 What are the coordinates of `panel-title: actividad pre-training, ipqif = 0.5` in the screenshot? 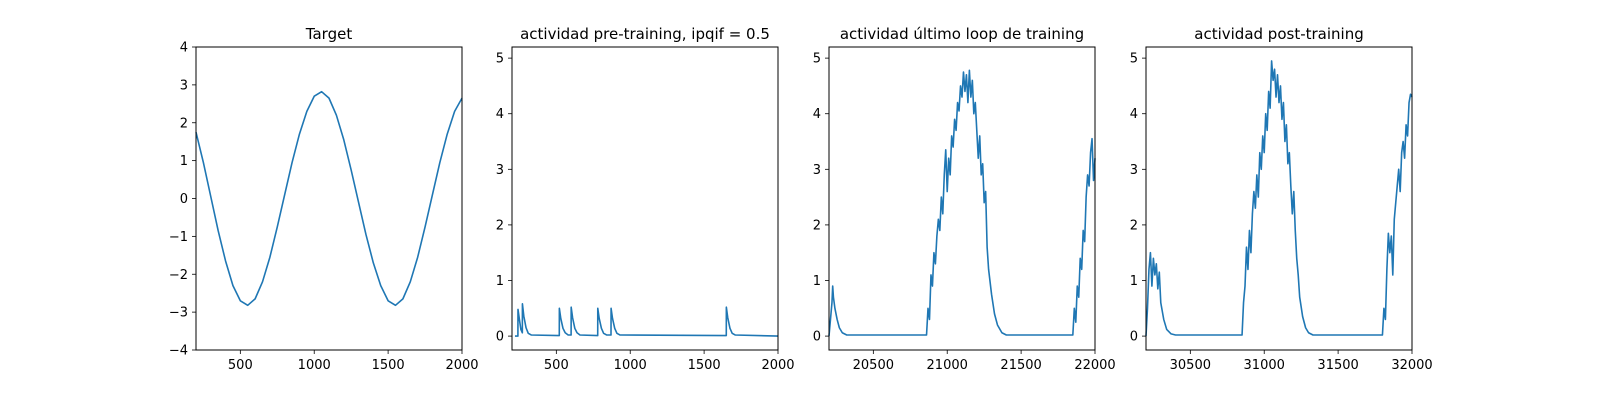 It's located at (645, 34).